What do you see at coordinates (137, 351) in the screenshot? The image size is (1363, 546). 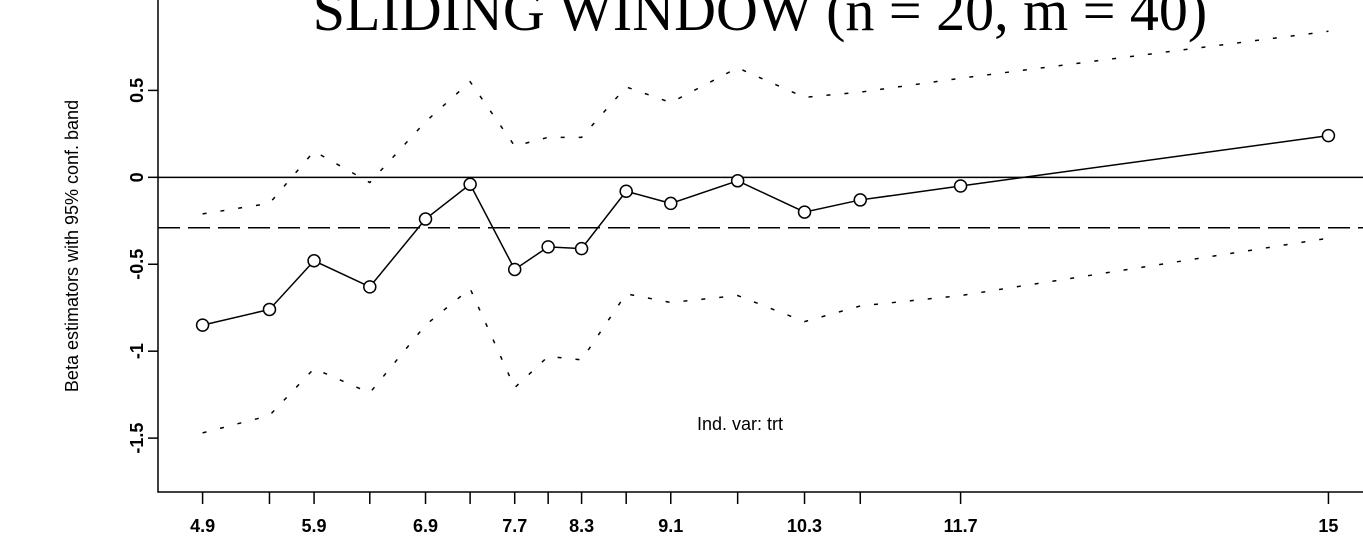 I see `y-tick-label: -1` at bounding box center [137, 351].